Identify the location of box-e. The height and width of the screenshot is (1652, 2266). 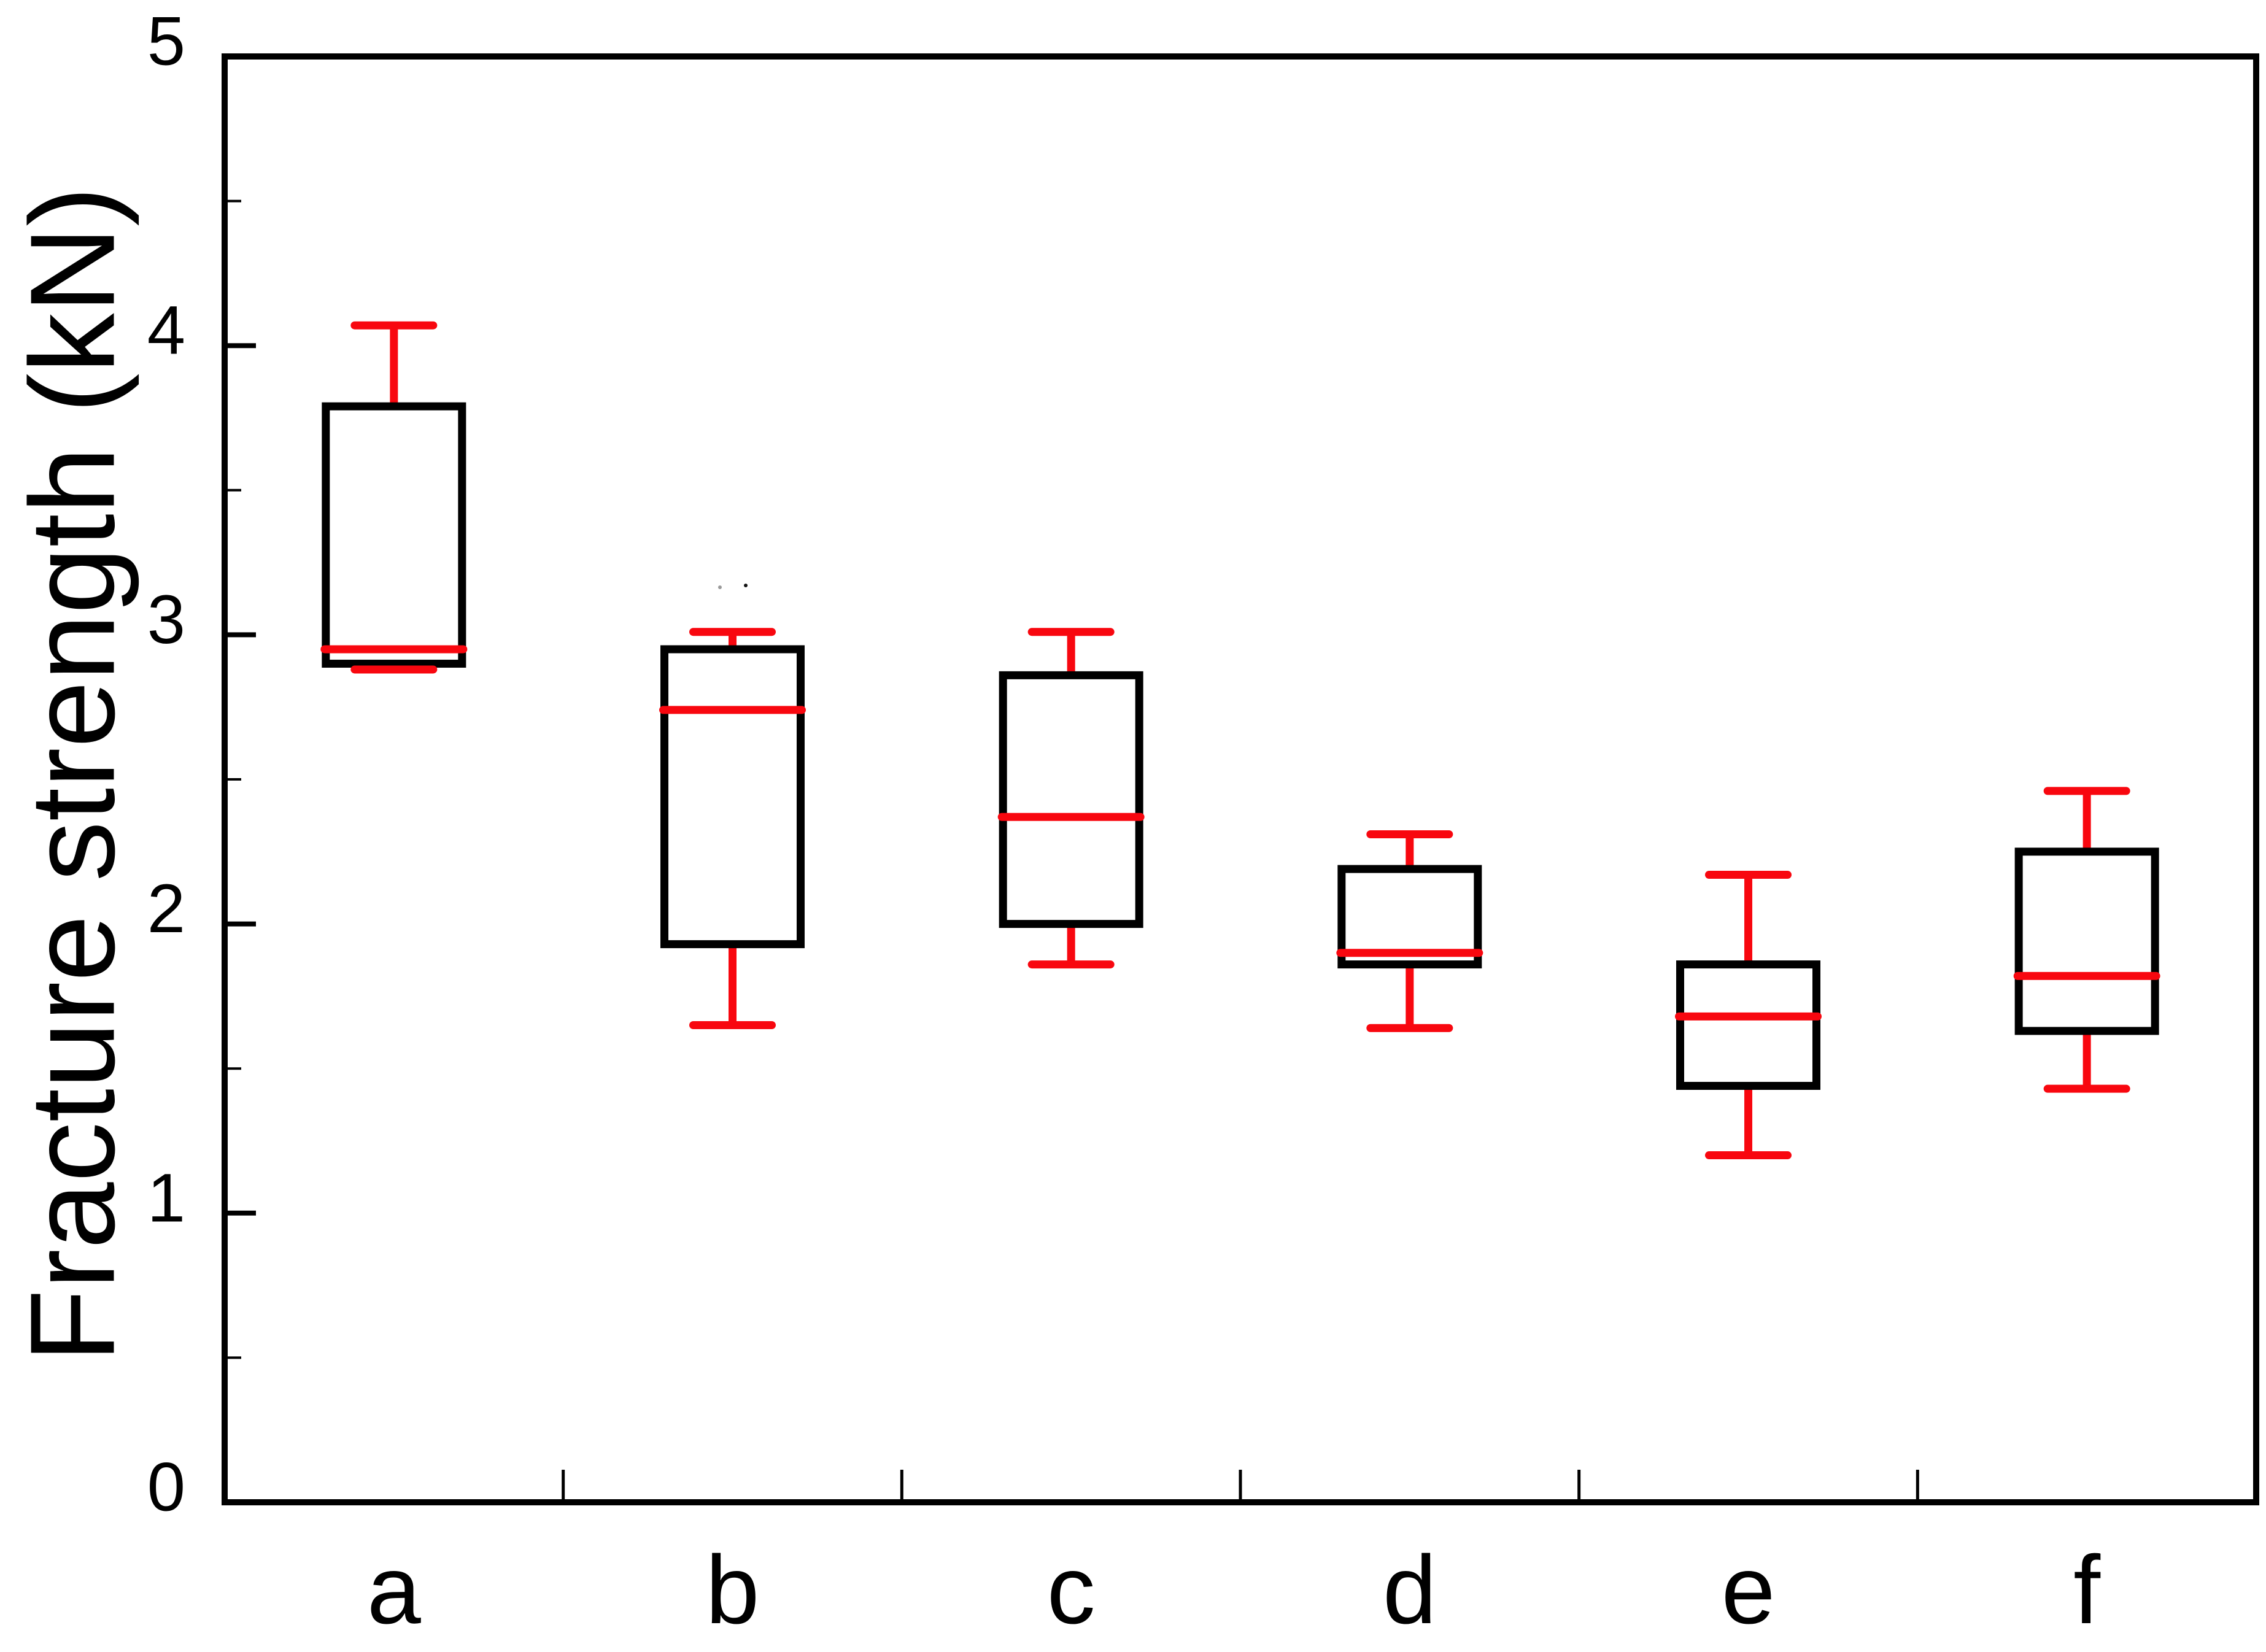
(1748, 1025).